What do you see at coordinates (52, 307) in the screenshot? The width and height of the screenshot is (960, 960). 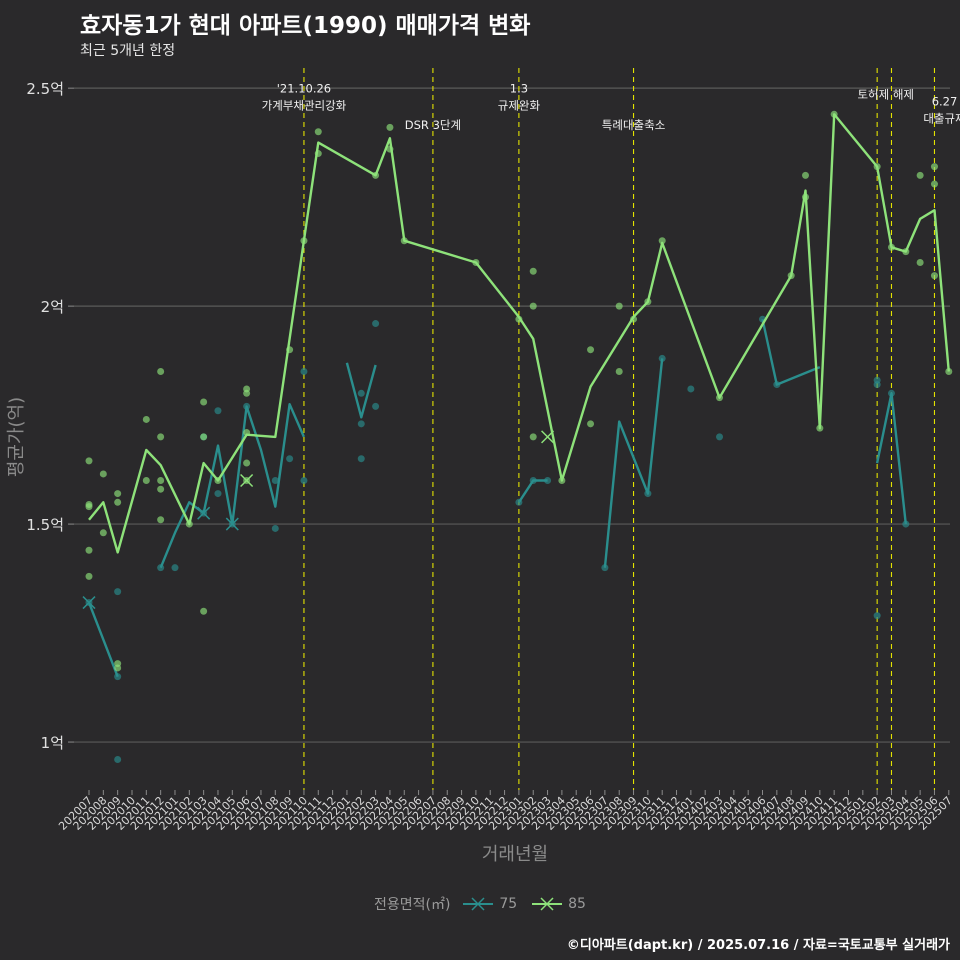 I see `y-tick-label: 2억` at bounding box center [52, 307].